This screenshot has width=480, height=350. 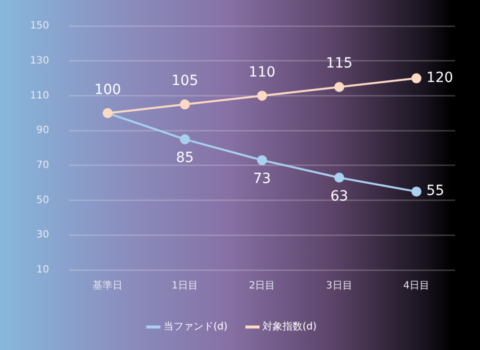 What do you see at coordinates (107, 286) in the screenshot?
I see `x-tick-label: 基準日` at bounding box center [107, 286].